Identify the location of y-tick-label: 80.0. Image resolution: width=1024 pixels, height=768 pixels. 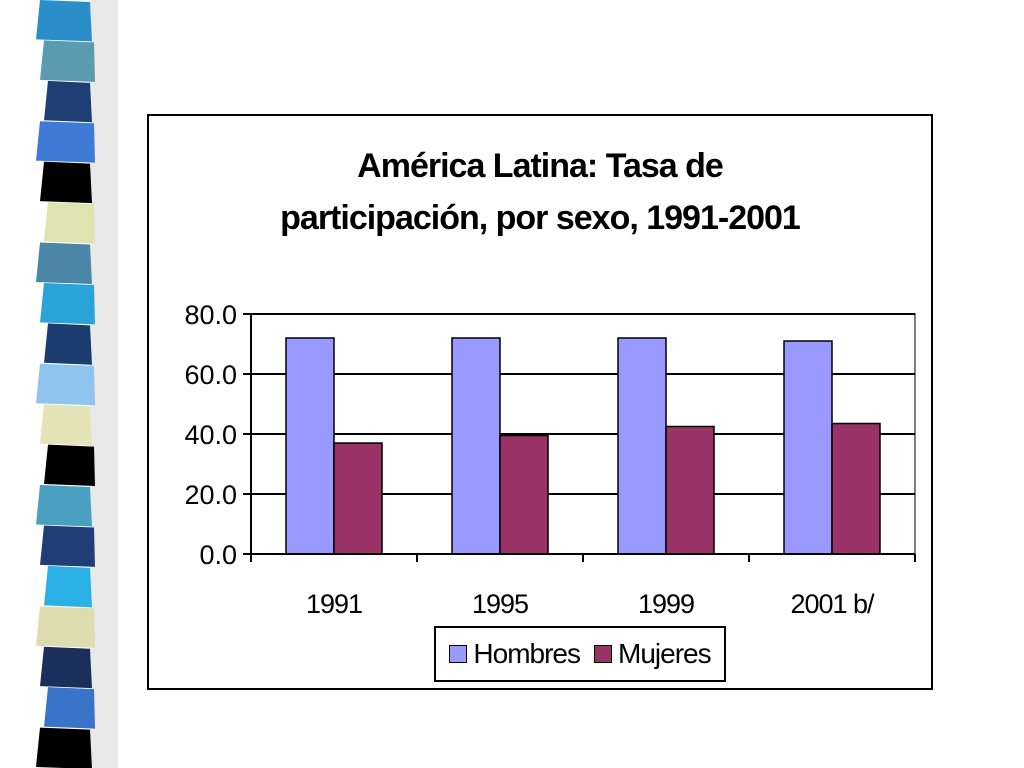
(210, 315).